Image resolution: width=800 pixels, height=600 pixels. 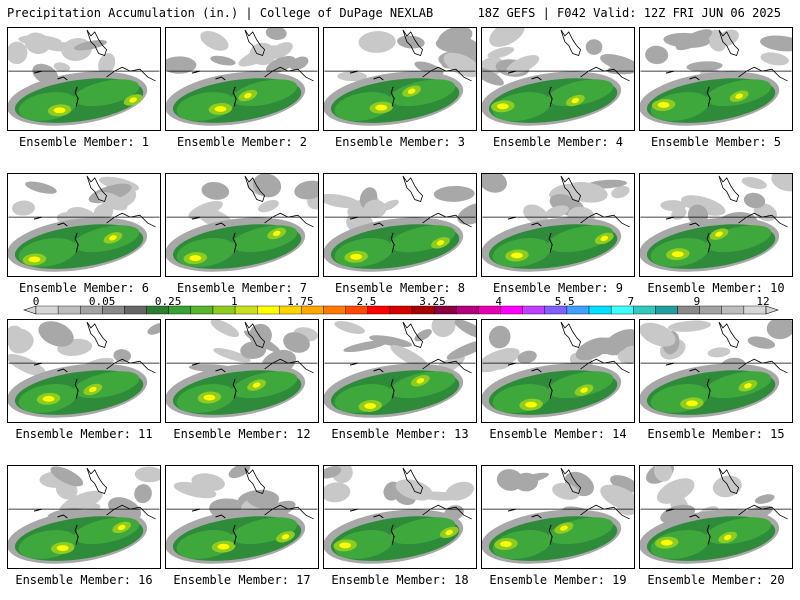 I want to click on ensemble-member-label: Ensemble Member: 7, so click(x=242, y=288).